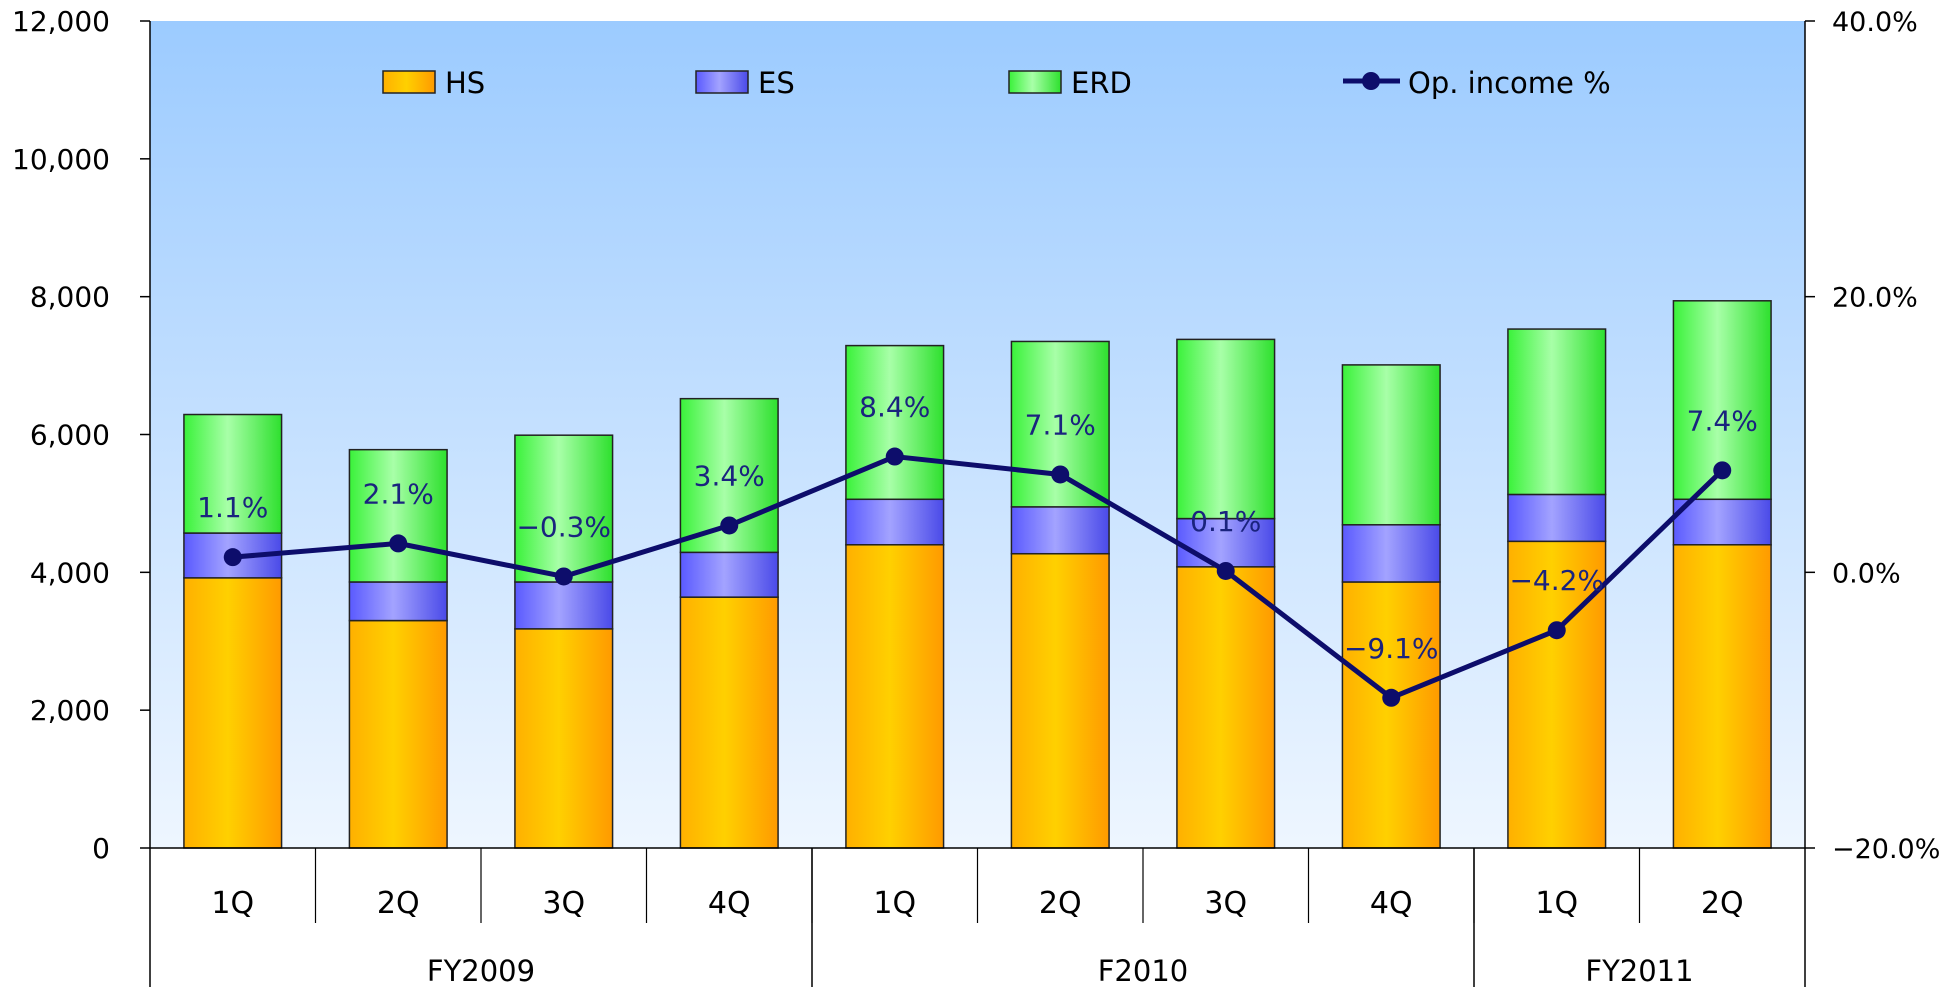 This screenshot has width=1948, height=987. Describe the element at coordinates (1060, 424) in the screenshot. I see `op-income-label-5: 7.1%` at that location.